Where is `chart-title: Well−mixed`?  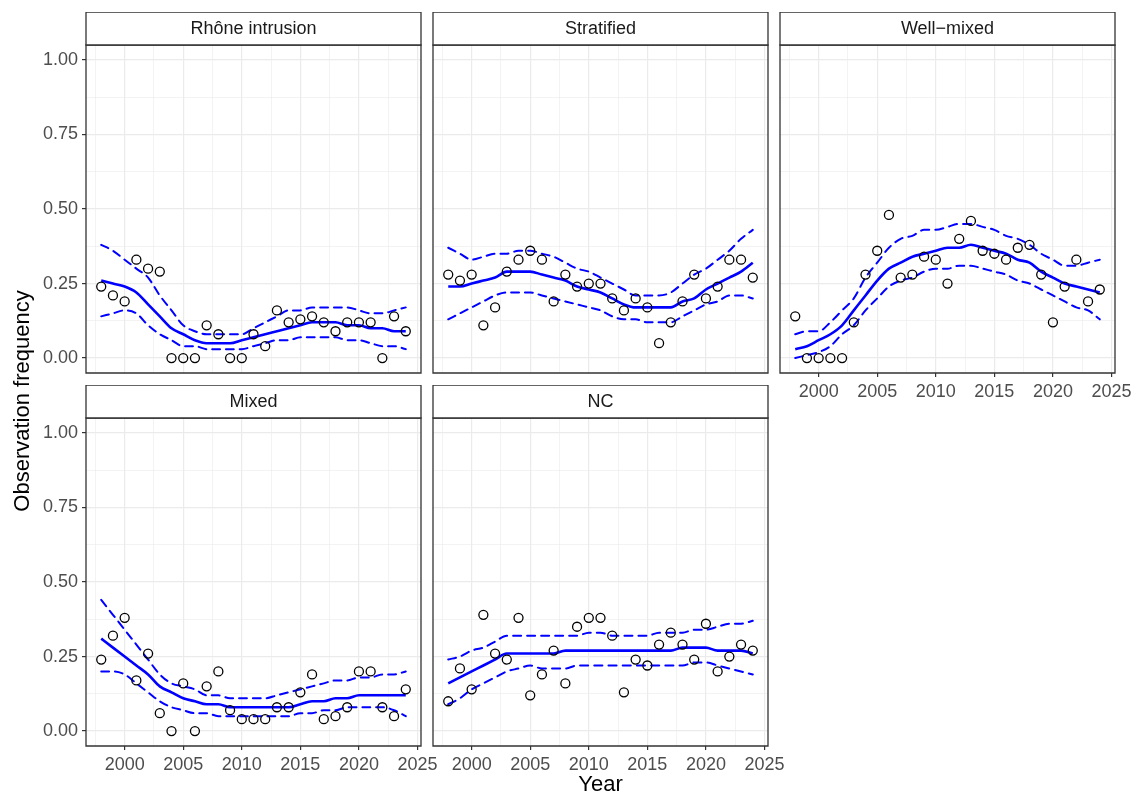
chart-title: Well−mixed is located at coordinates (947, 28).